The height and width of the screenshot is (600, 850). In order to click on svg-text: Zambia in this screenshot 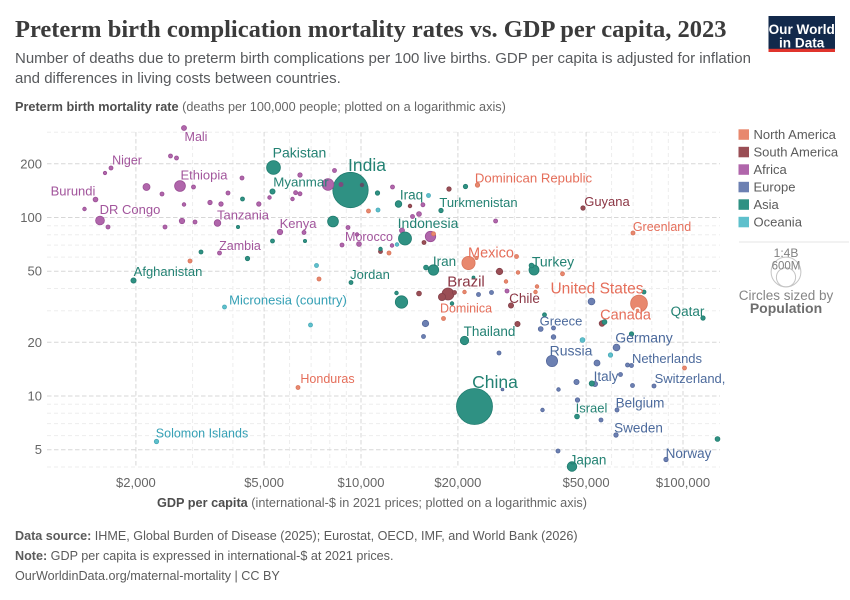, I will do `click(240, 246)`.